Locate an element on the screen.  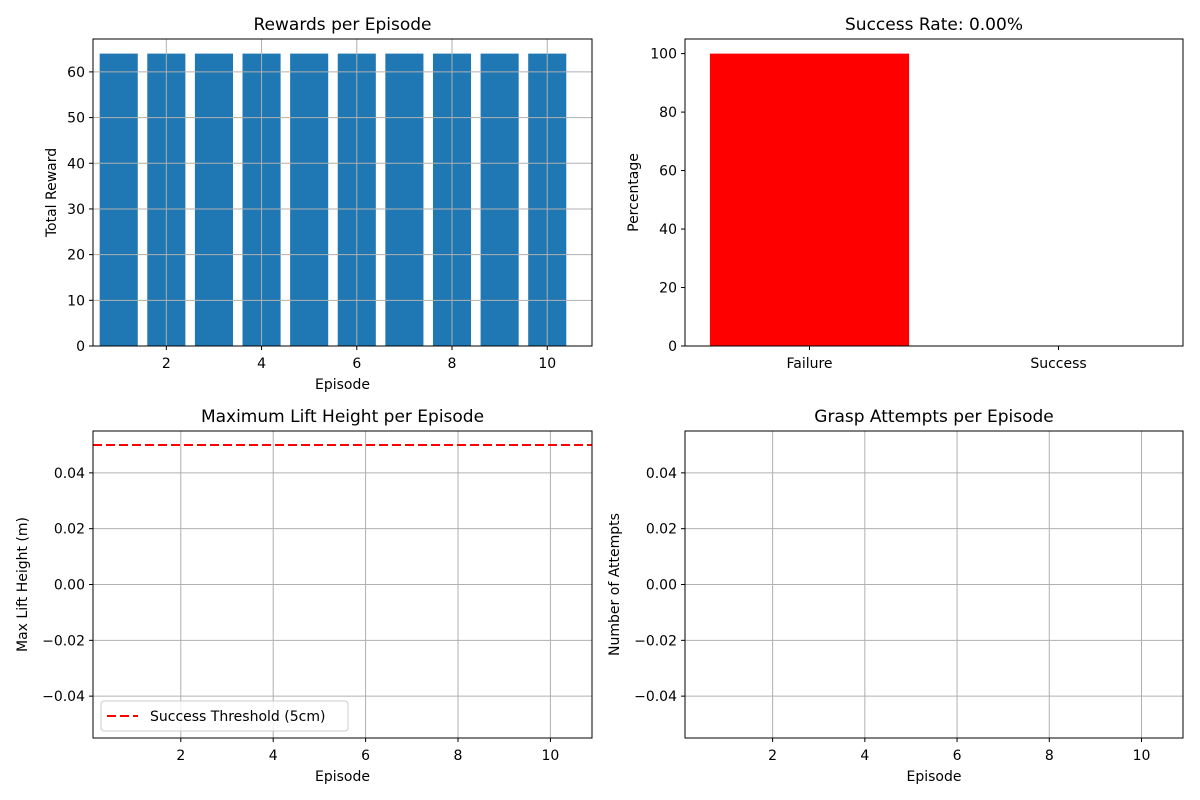
lift-x-tick-label: 4 is located at coordinates (273, 756).